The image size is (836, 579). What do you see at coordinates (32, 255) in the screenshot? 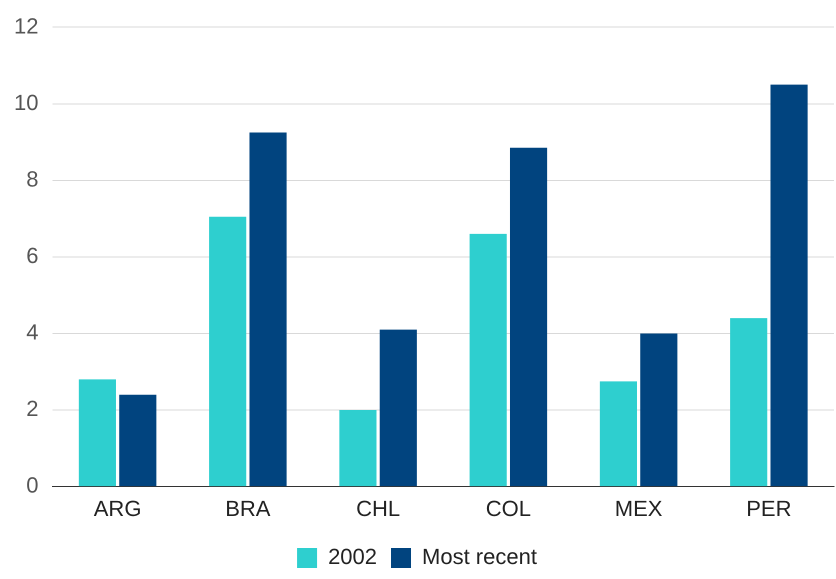
I see `y-tick-label: 6` at bounding box center [32, 255].